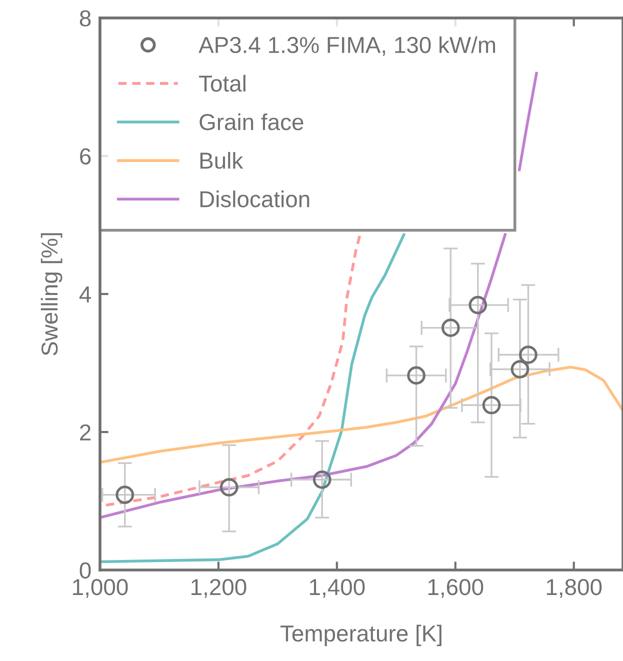 The image size is (623, 661). What do you see at coordinates (337, 588) in the screenshot?
I see `x-tick-label: 1,400` at bounding box center [337, 588].